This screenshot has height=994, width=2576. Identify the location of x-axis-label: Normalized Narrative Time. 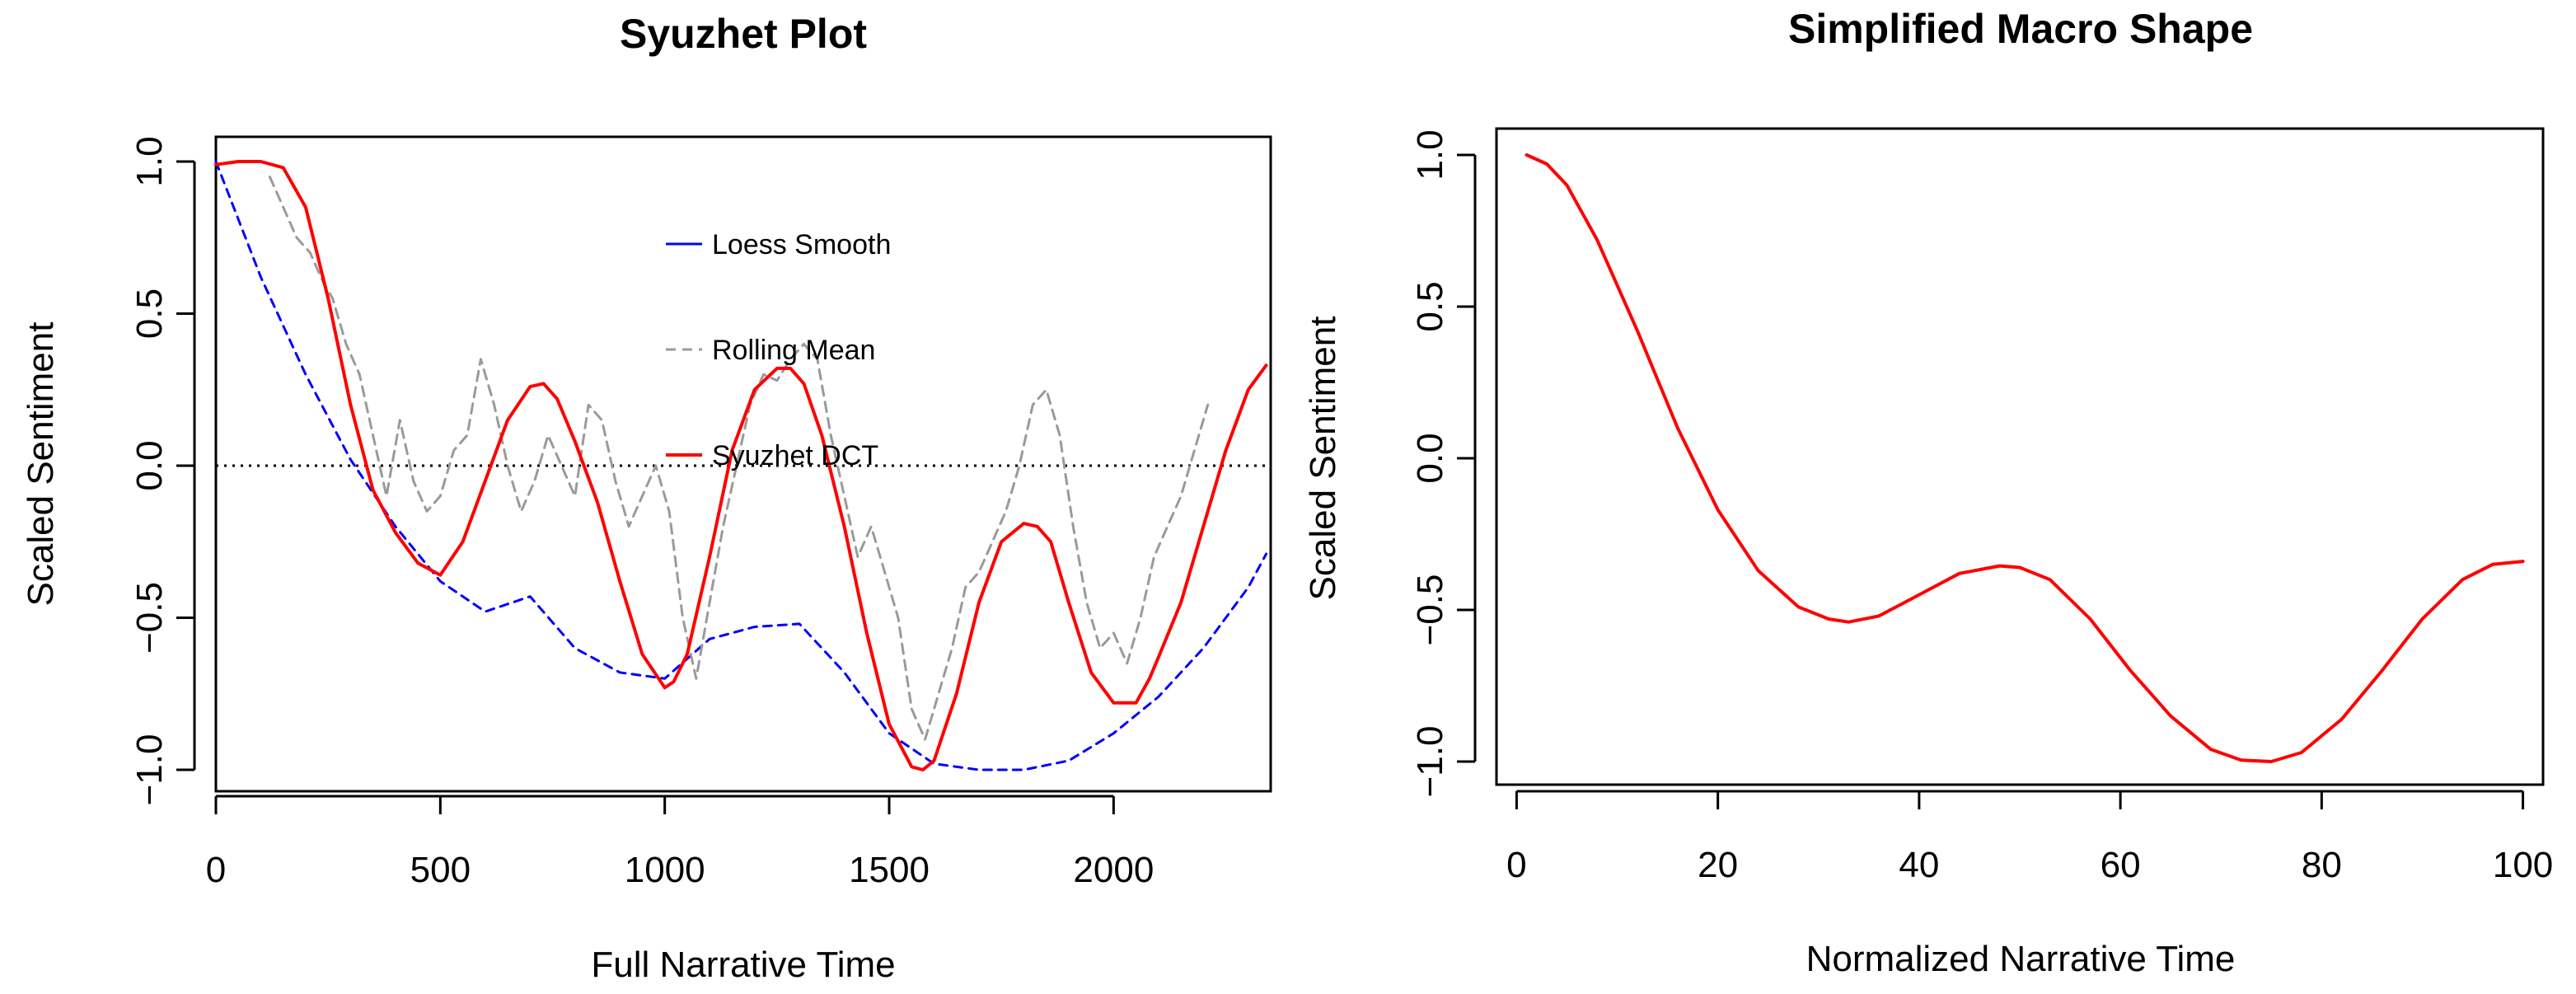
(2021, 959).